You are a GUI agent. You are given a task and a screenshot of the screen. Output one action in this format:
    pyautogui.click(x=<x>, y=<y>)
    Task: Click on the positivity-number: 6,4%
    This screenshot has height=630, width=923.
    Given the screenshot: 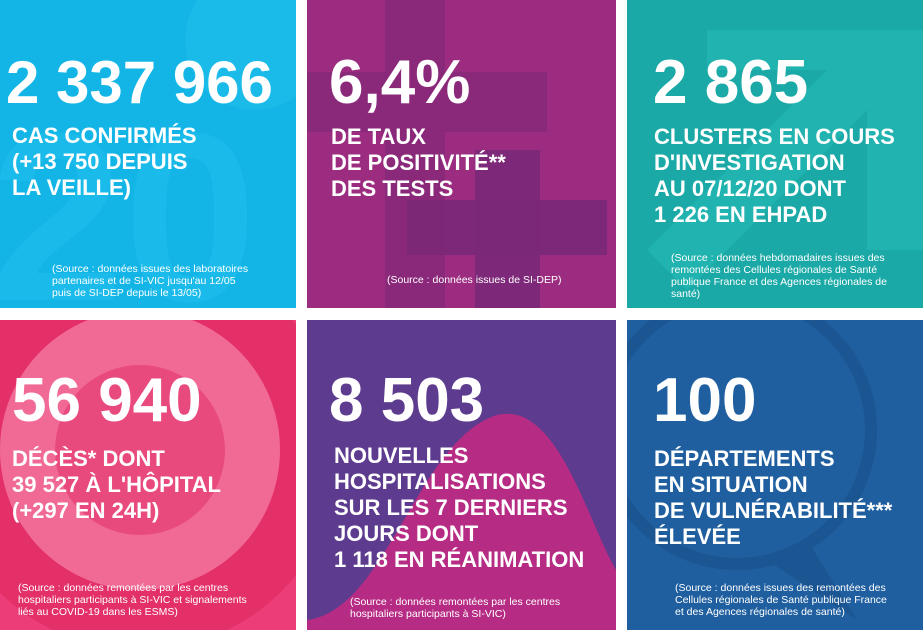 What is the action you would take?
    pyautogui.click(x=400, y=82)
    